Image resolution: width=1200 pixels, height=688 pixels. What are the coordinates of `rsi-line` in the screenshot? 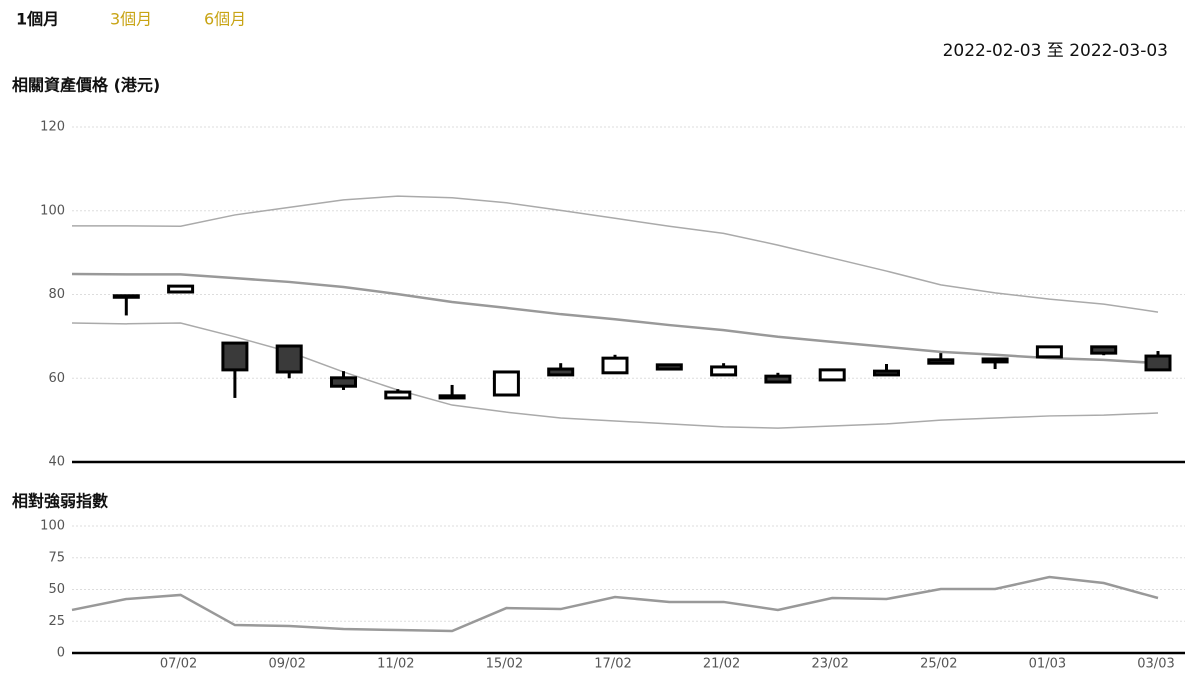 It's located at (615, 604).